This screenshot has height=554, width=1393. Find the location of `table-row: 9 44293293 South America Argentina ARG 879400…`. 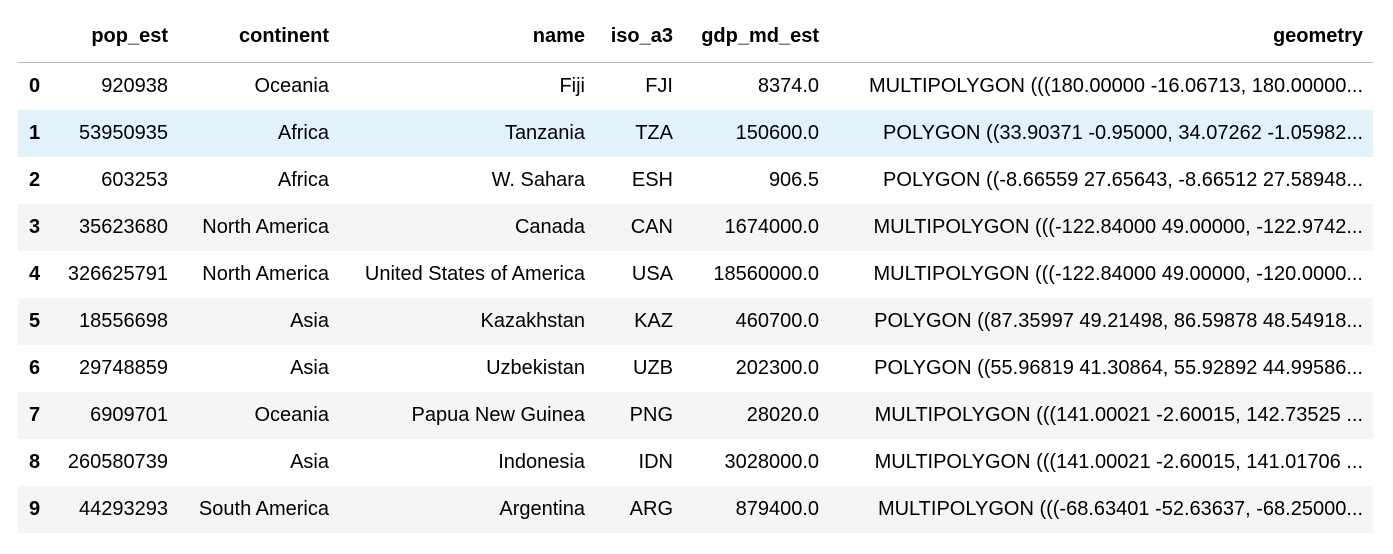

table-row: 9 44293293 South America Argentina ARG 879400… is located at coordinates (695, 509).